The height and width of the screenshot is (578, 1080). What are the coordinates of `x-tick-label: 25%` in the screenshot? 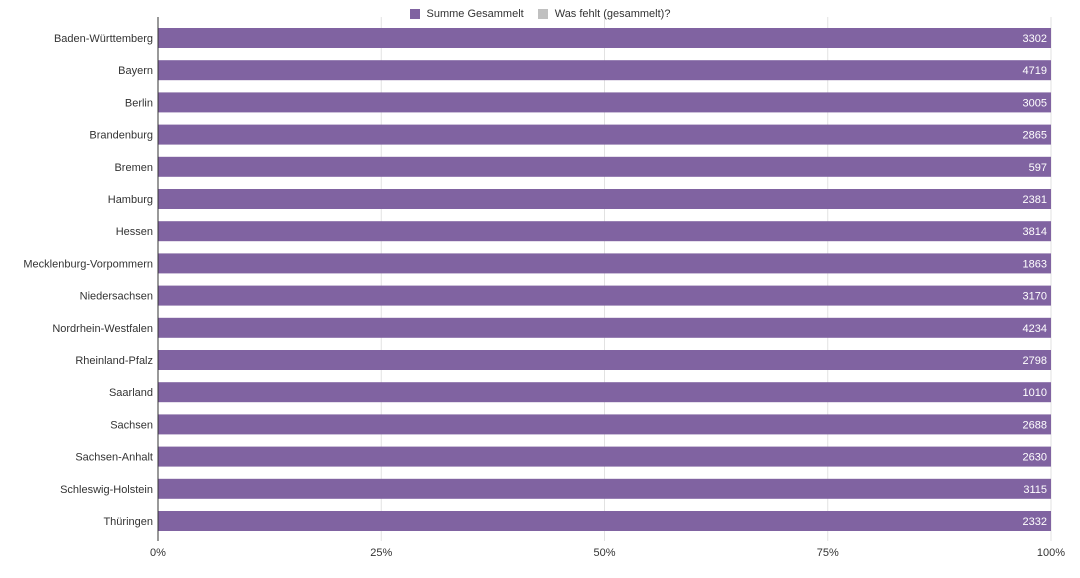 It's located at (381, 553).